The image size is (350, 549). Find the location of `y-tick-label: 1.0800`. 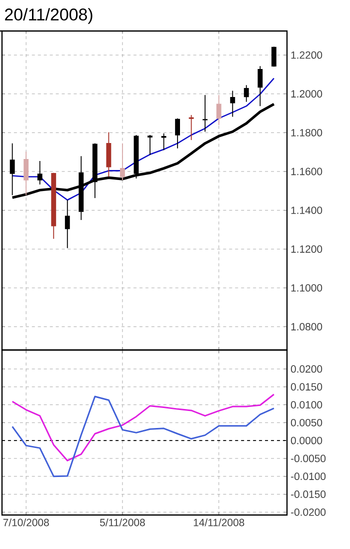

y-tick-label: 1.0800 is located at coordinates (306, 326).